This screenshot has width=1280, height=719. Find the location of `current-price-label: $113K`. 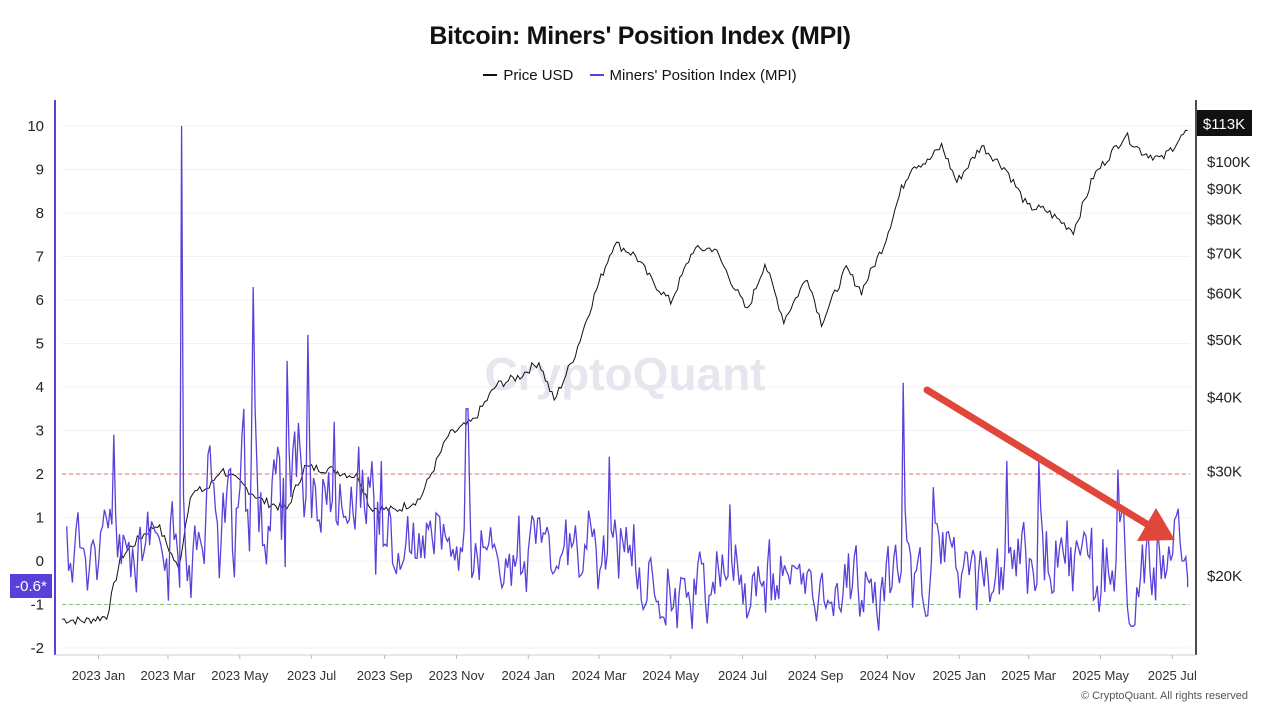

current-price-label: $113K is located at coordinates (1224, 124).